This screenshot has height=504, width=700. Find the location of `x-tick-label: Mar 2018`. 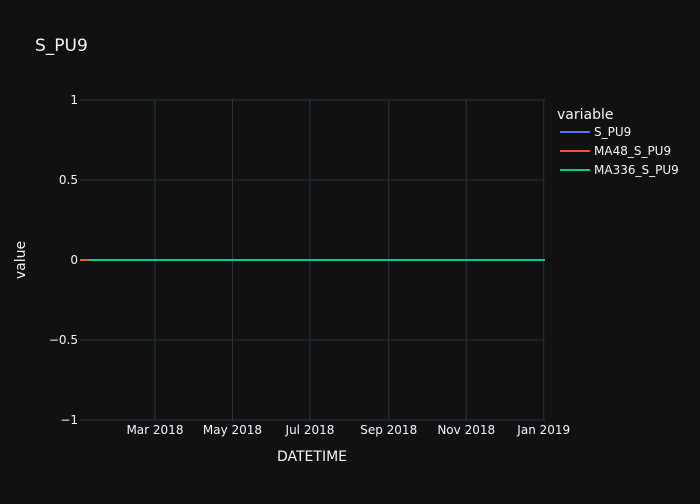

x-tick-label: Mar 2018 is located at coordinates (154, 430).